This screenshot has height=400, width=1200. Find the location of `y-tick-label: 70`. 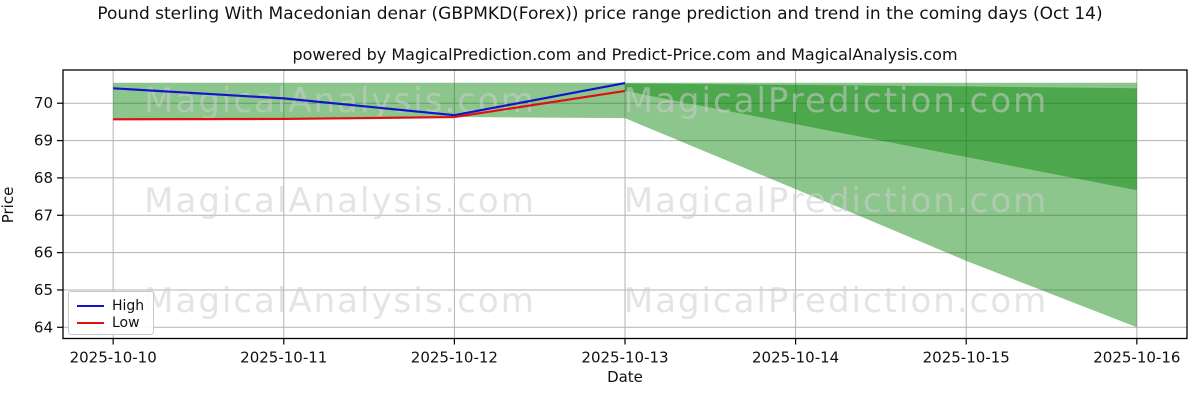

y-tick-label: 70 is located at coordinates (43, 103).